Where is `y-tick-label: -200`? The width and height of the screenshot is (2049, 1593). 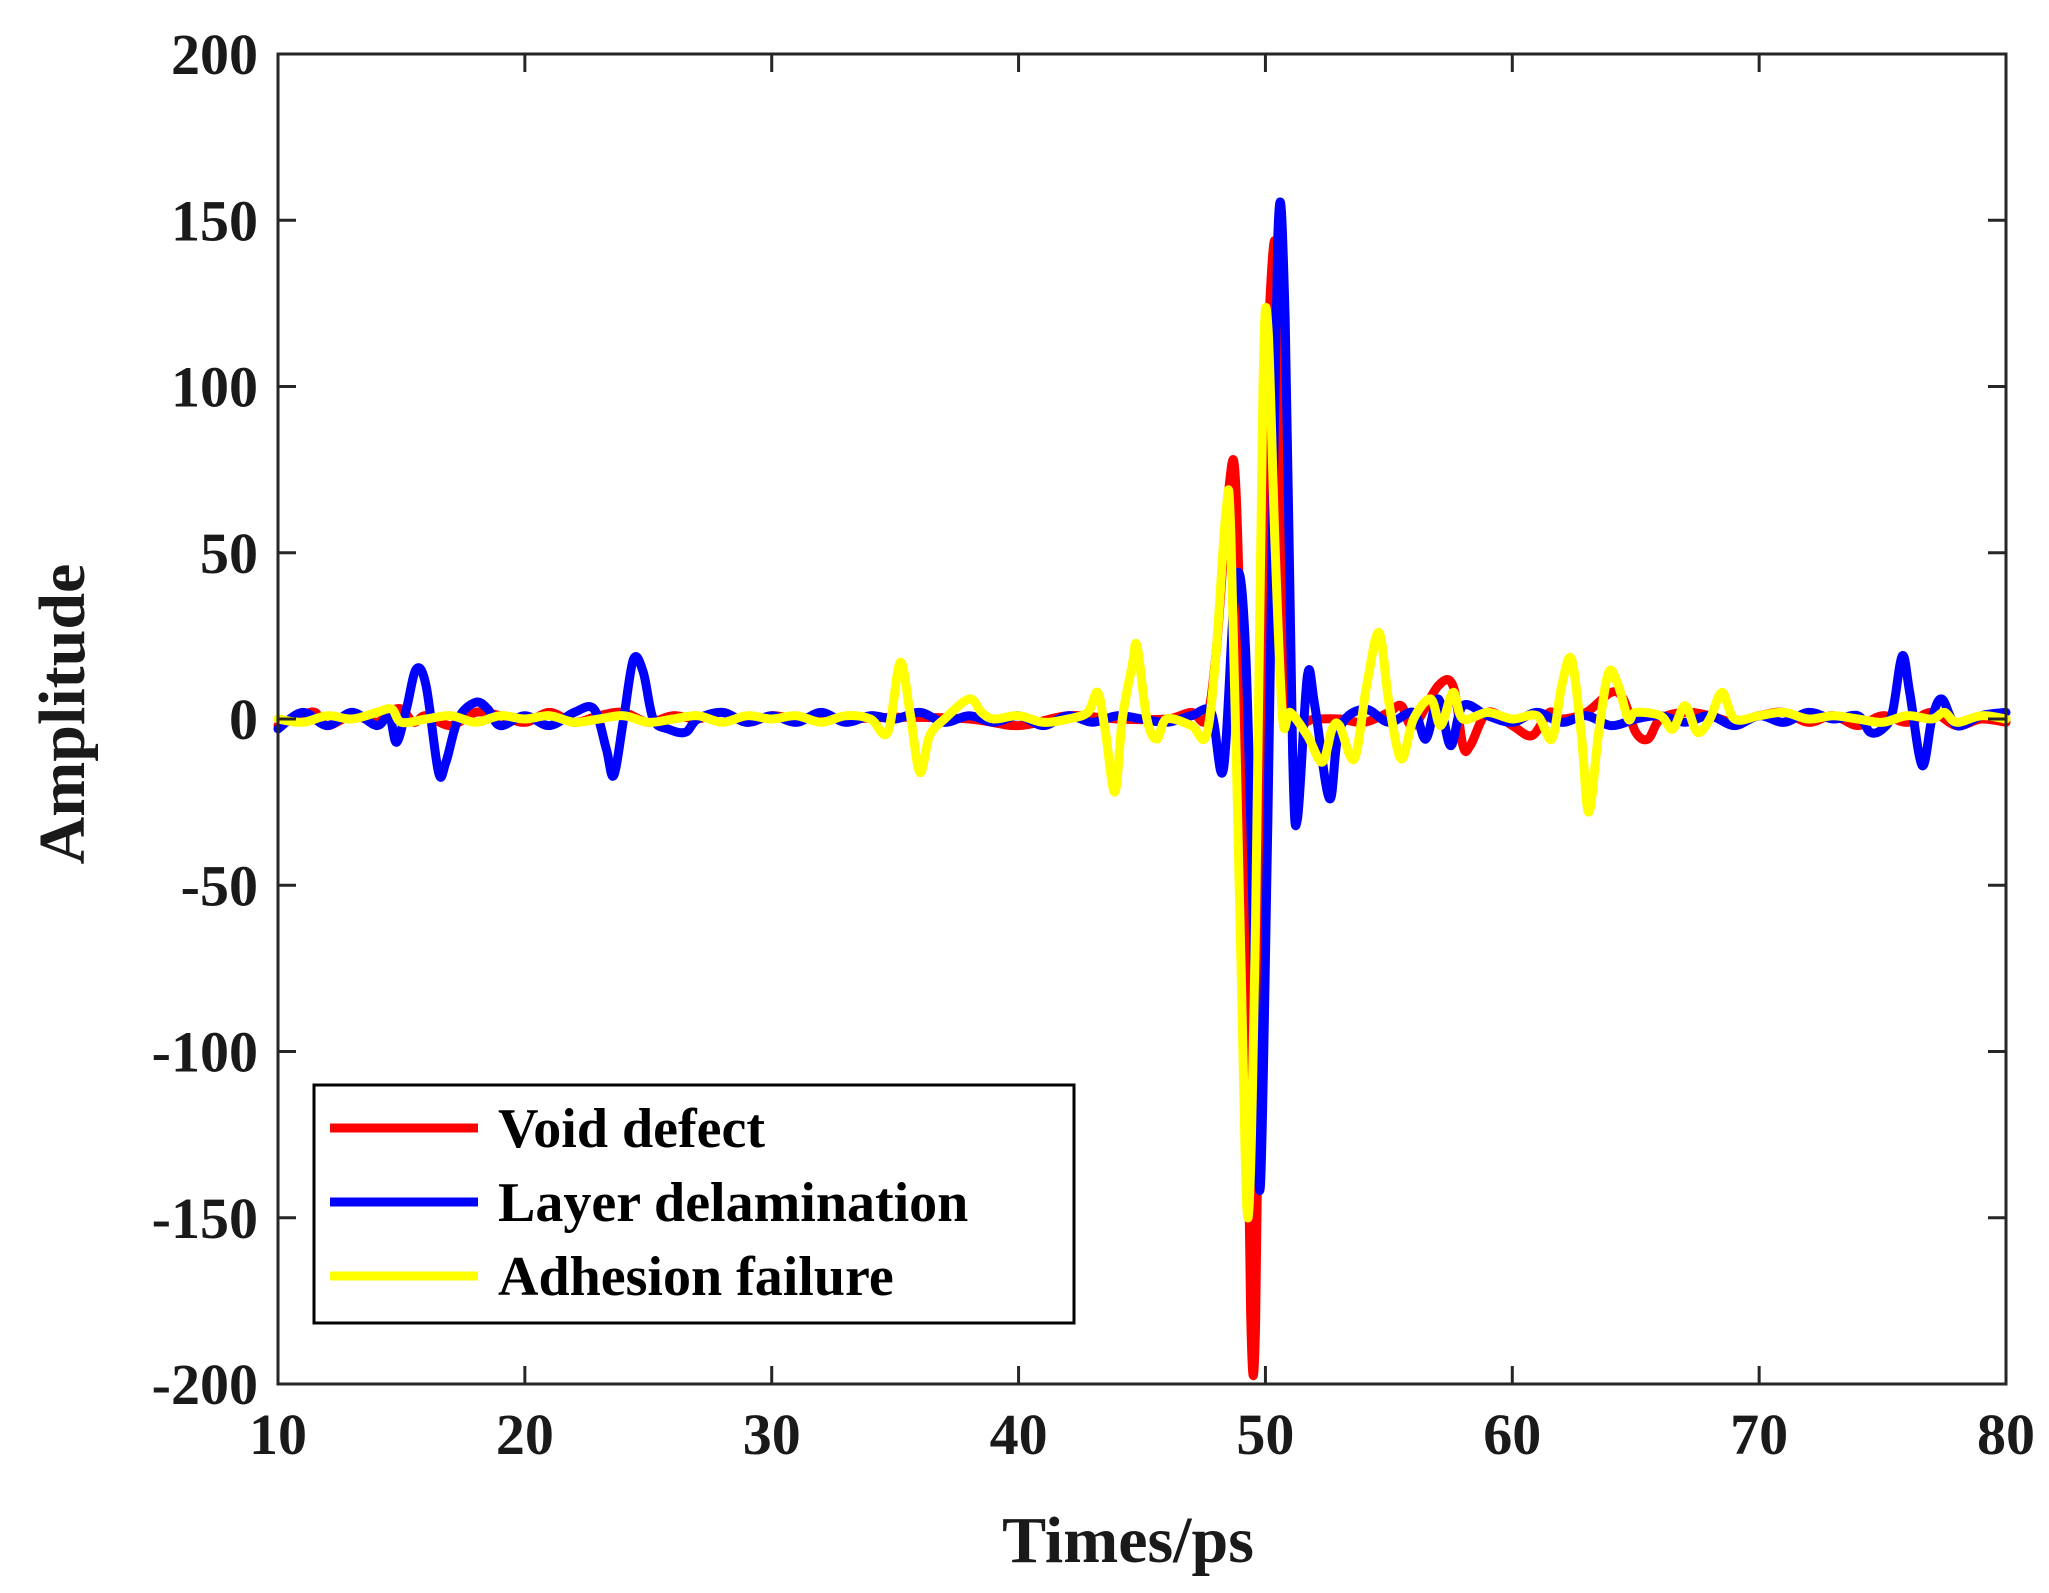
y-tick-label: -200 is located at coordinates (205, 1384).